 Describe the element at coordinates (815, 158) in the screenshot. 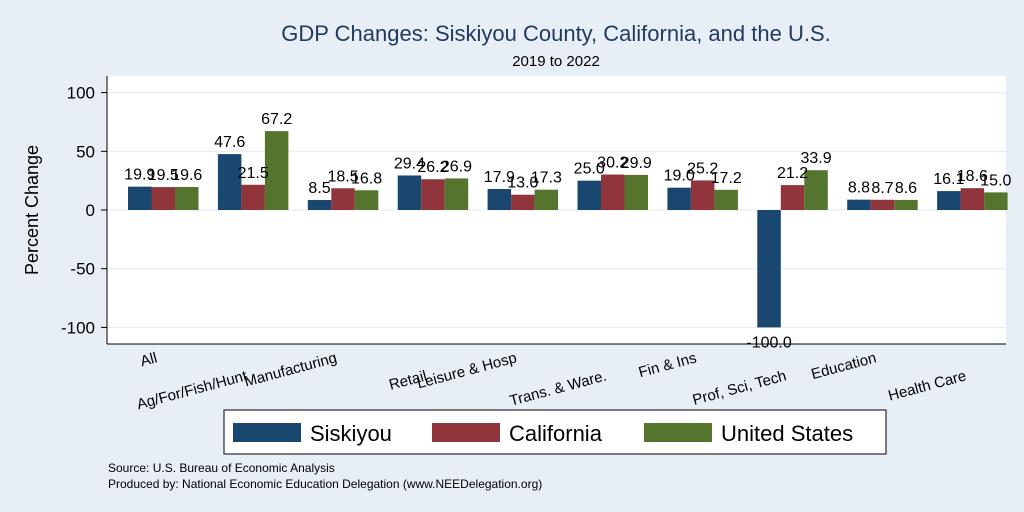

I see `data-label: 33.9` at that location.